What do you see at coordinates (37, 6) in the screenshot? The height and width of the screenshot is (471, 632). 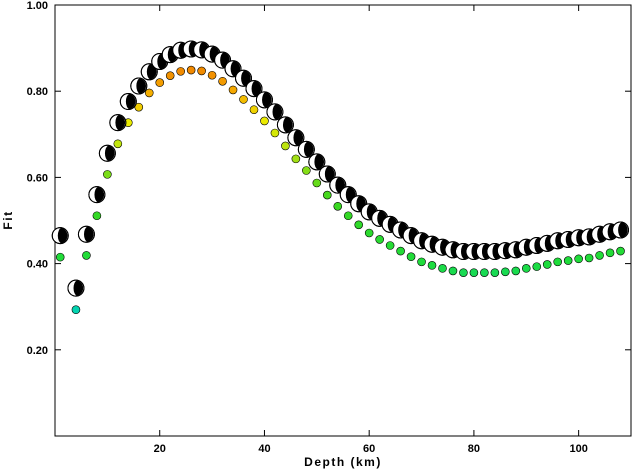 I see `y-tick-label: 1.00` at bounding box center [37, 6].